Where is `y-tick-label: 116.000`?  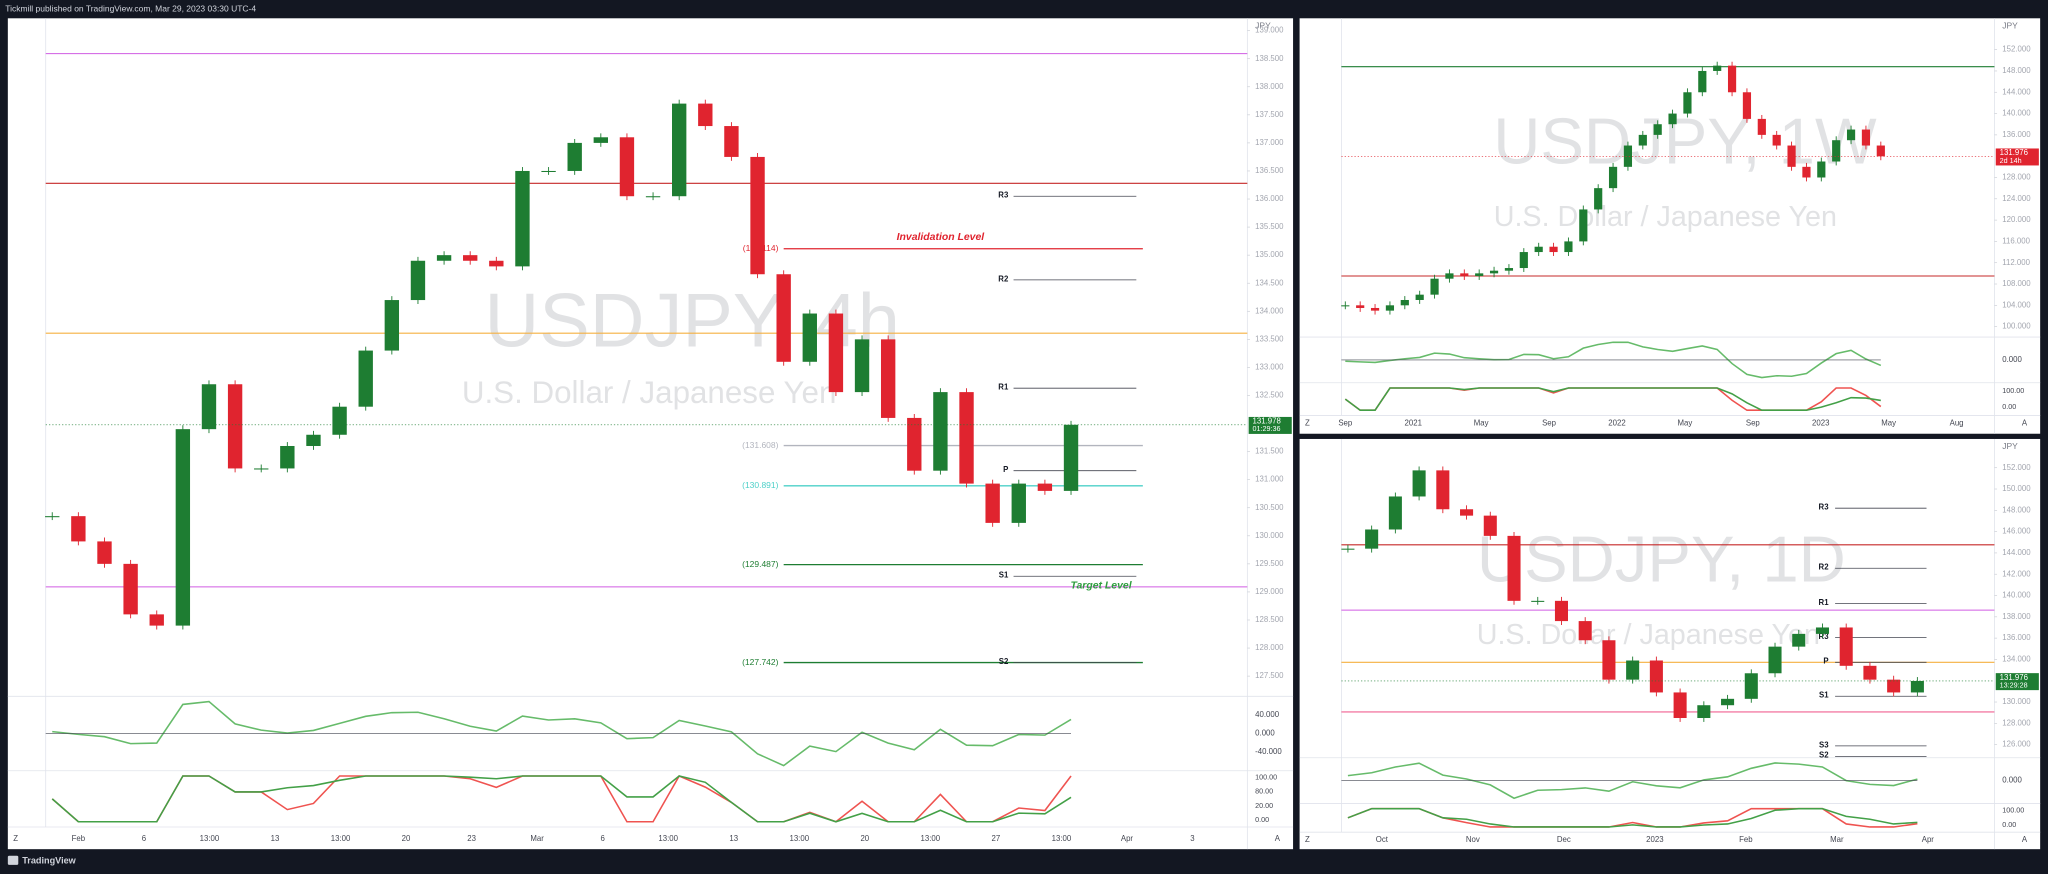
y-tick-label: 116.000 is located at coordinates (2016, 240).